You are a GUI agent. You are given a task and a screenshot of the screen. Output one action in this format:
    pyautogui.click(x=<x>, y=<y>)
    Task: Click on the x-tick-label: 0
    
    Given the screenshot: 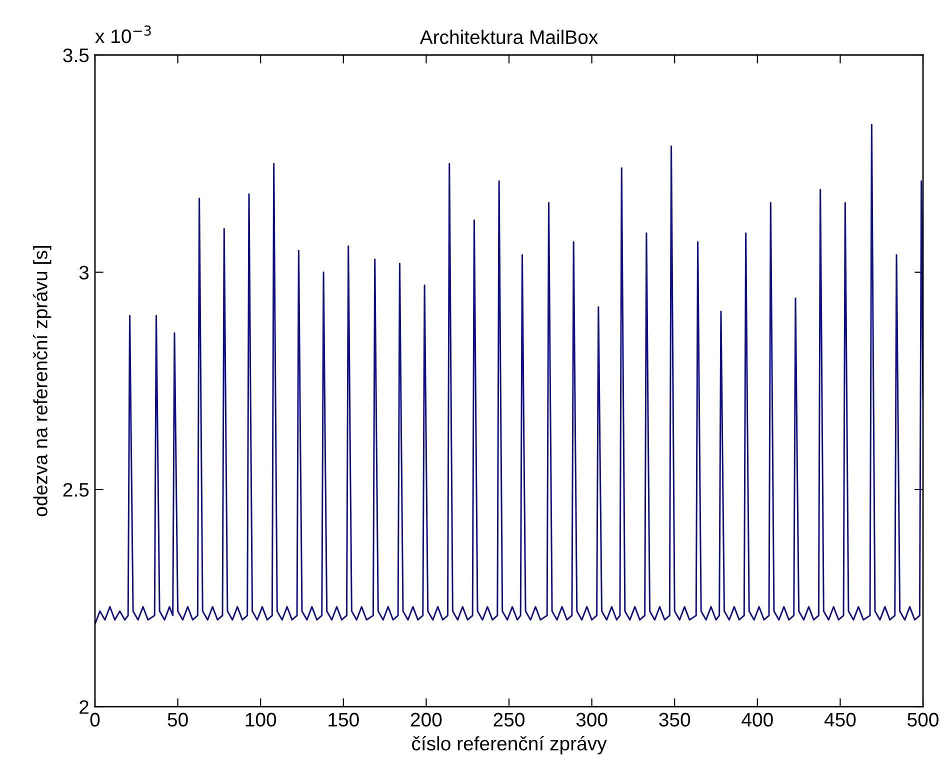 What is the action you would take?
    pyautogui.click(x=95, y=719)
    